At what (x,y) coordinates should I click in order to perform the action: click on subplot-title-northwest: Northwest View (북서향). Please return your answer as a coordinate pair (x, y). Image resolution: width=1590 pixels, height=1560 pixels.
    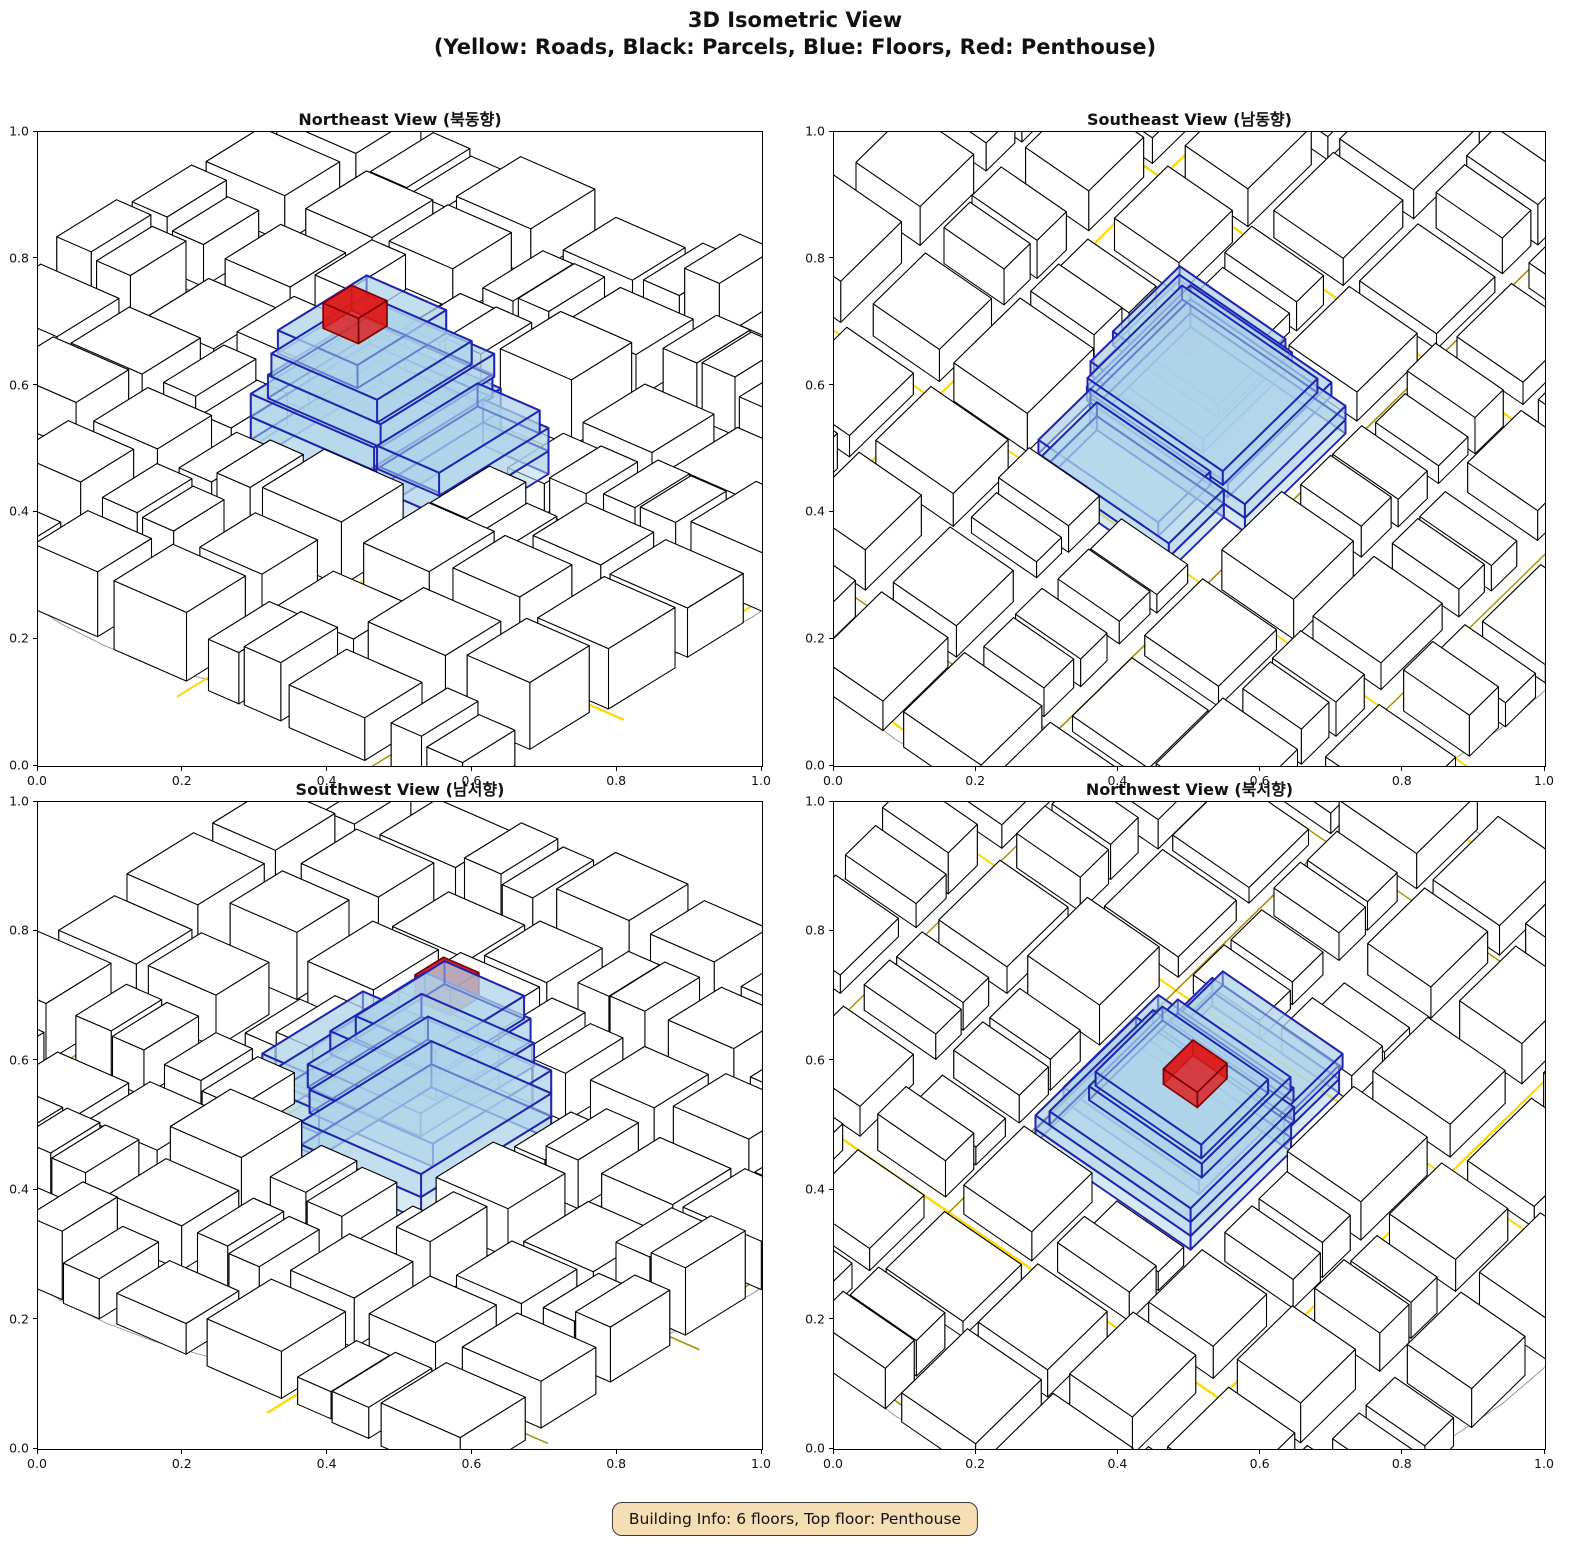
    Looking at the image, I should click on (1189, 789).